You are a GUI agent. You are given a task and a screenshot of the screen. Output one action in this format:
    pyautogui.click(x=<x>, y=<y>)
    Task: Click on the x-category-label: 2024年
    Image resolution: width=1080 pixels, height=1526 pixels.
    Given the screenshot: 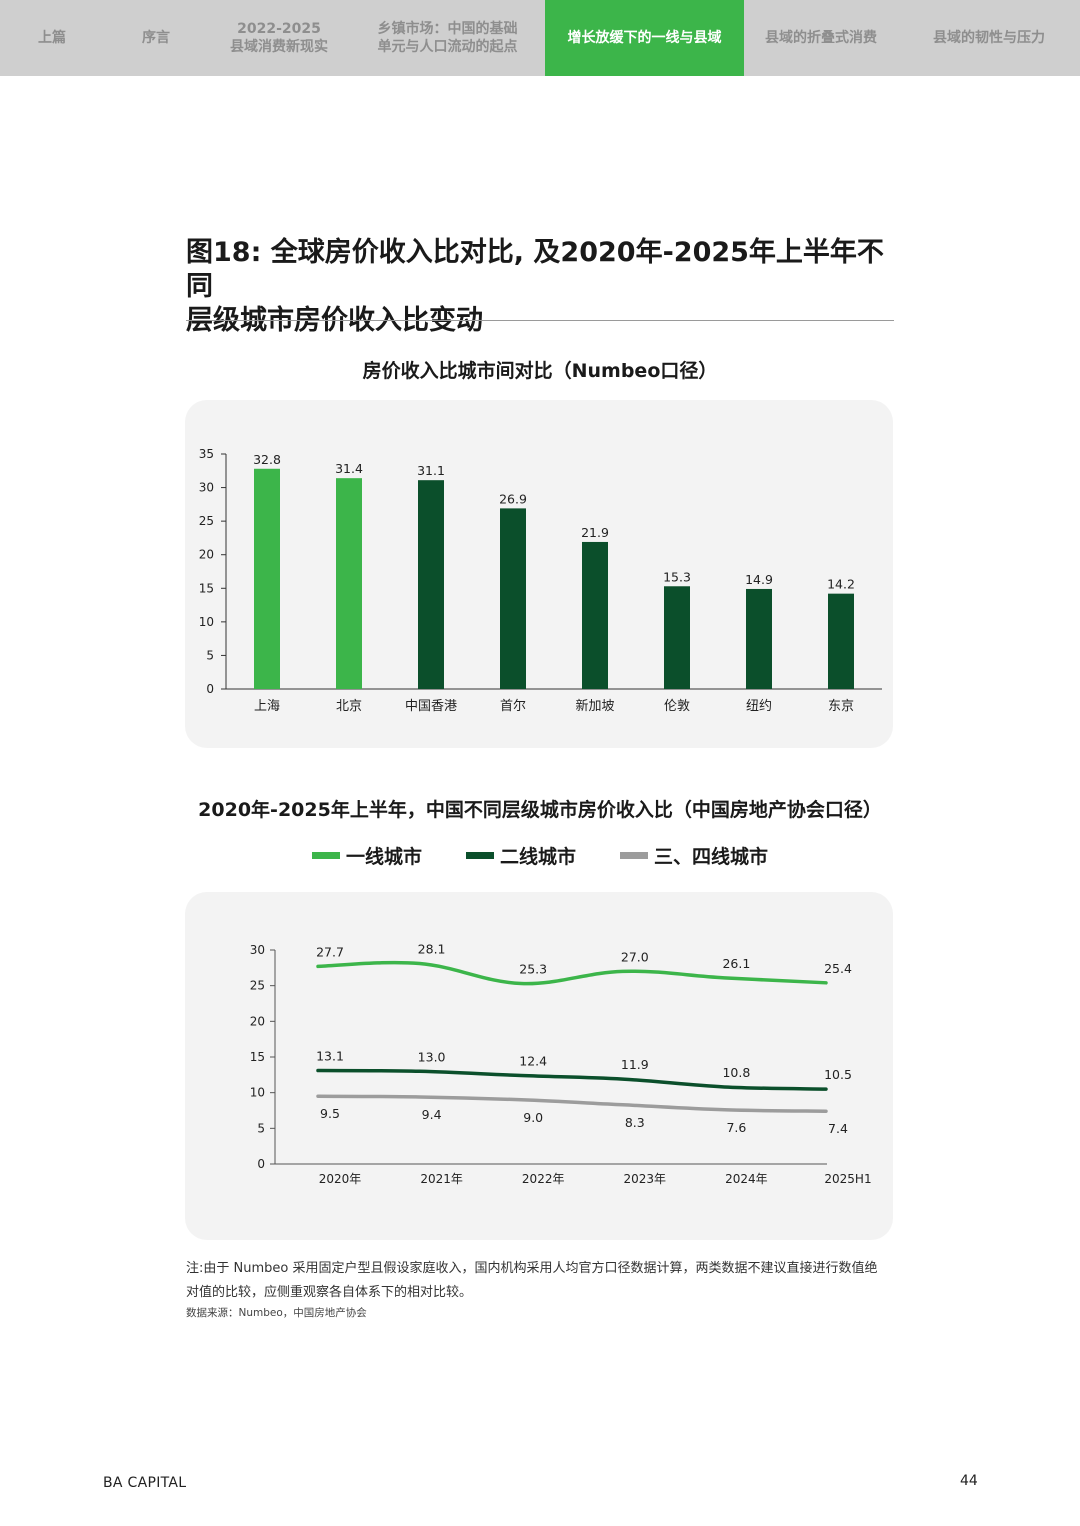 What is the action you would take?
    pyautogui.click(x=746, y=1179)
    